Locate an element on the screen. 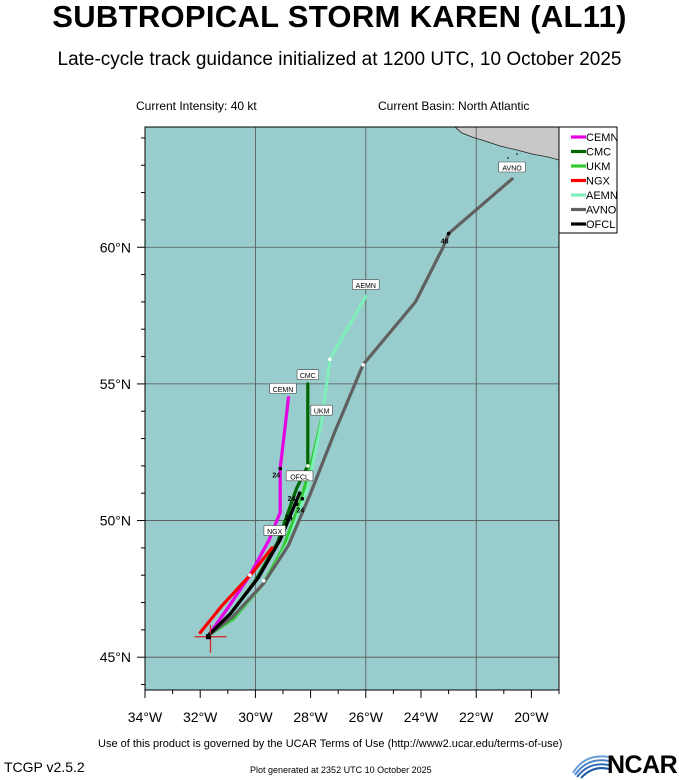 This screenshot has width=679, height=780. legend: CEMN CMC UKM NGX AEMN AVNO OFCL is located at coordinates (588, 180).